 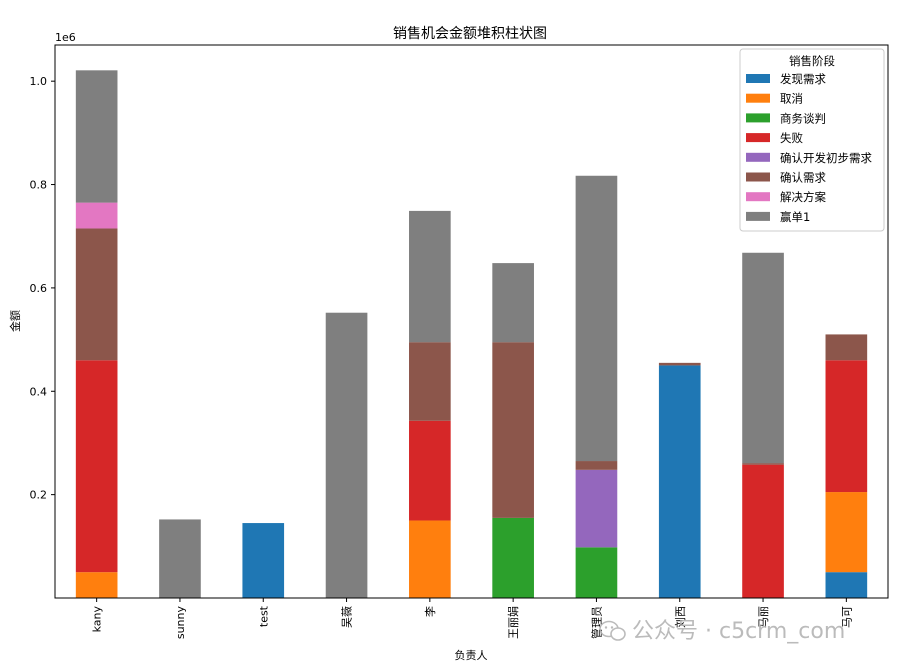 What do you see at coordinates (39, 81) in the screenshot?
I see `y-tick-label: 1.0` at bounding box center [39, 81].